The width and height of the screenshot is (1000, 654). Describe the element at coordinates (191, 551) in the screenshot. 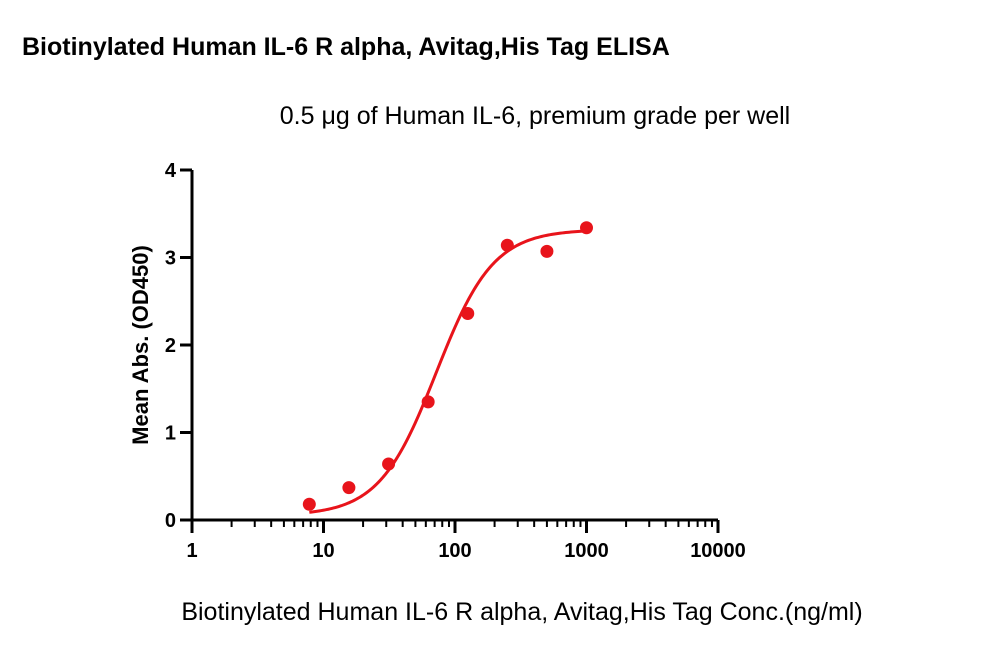

I see `x-tick-label: 1` at that location.